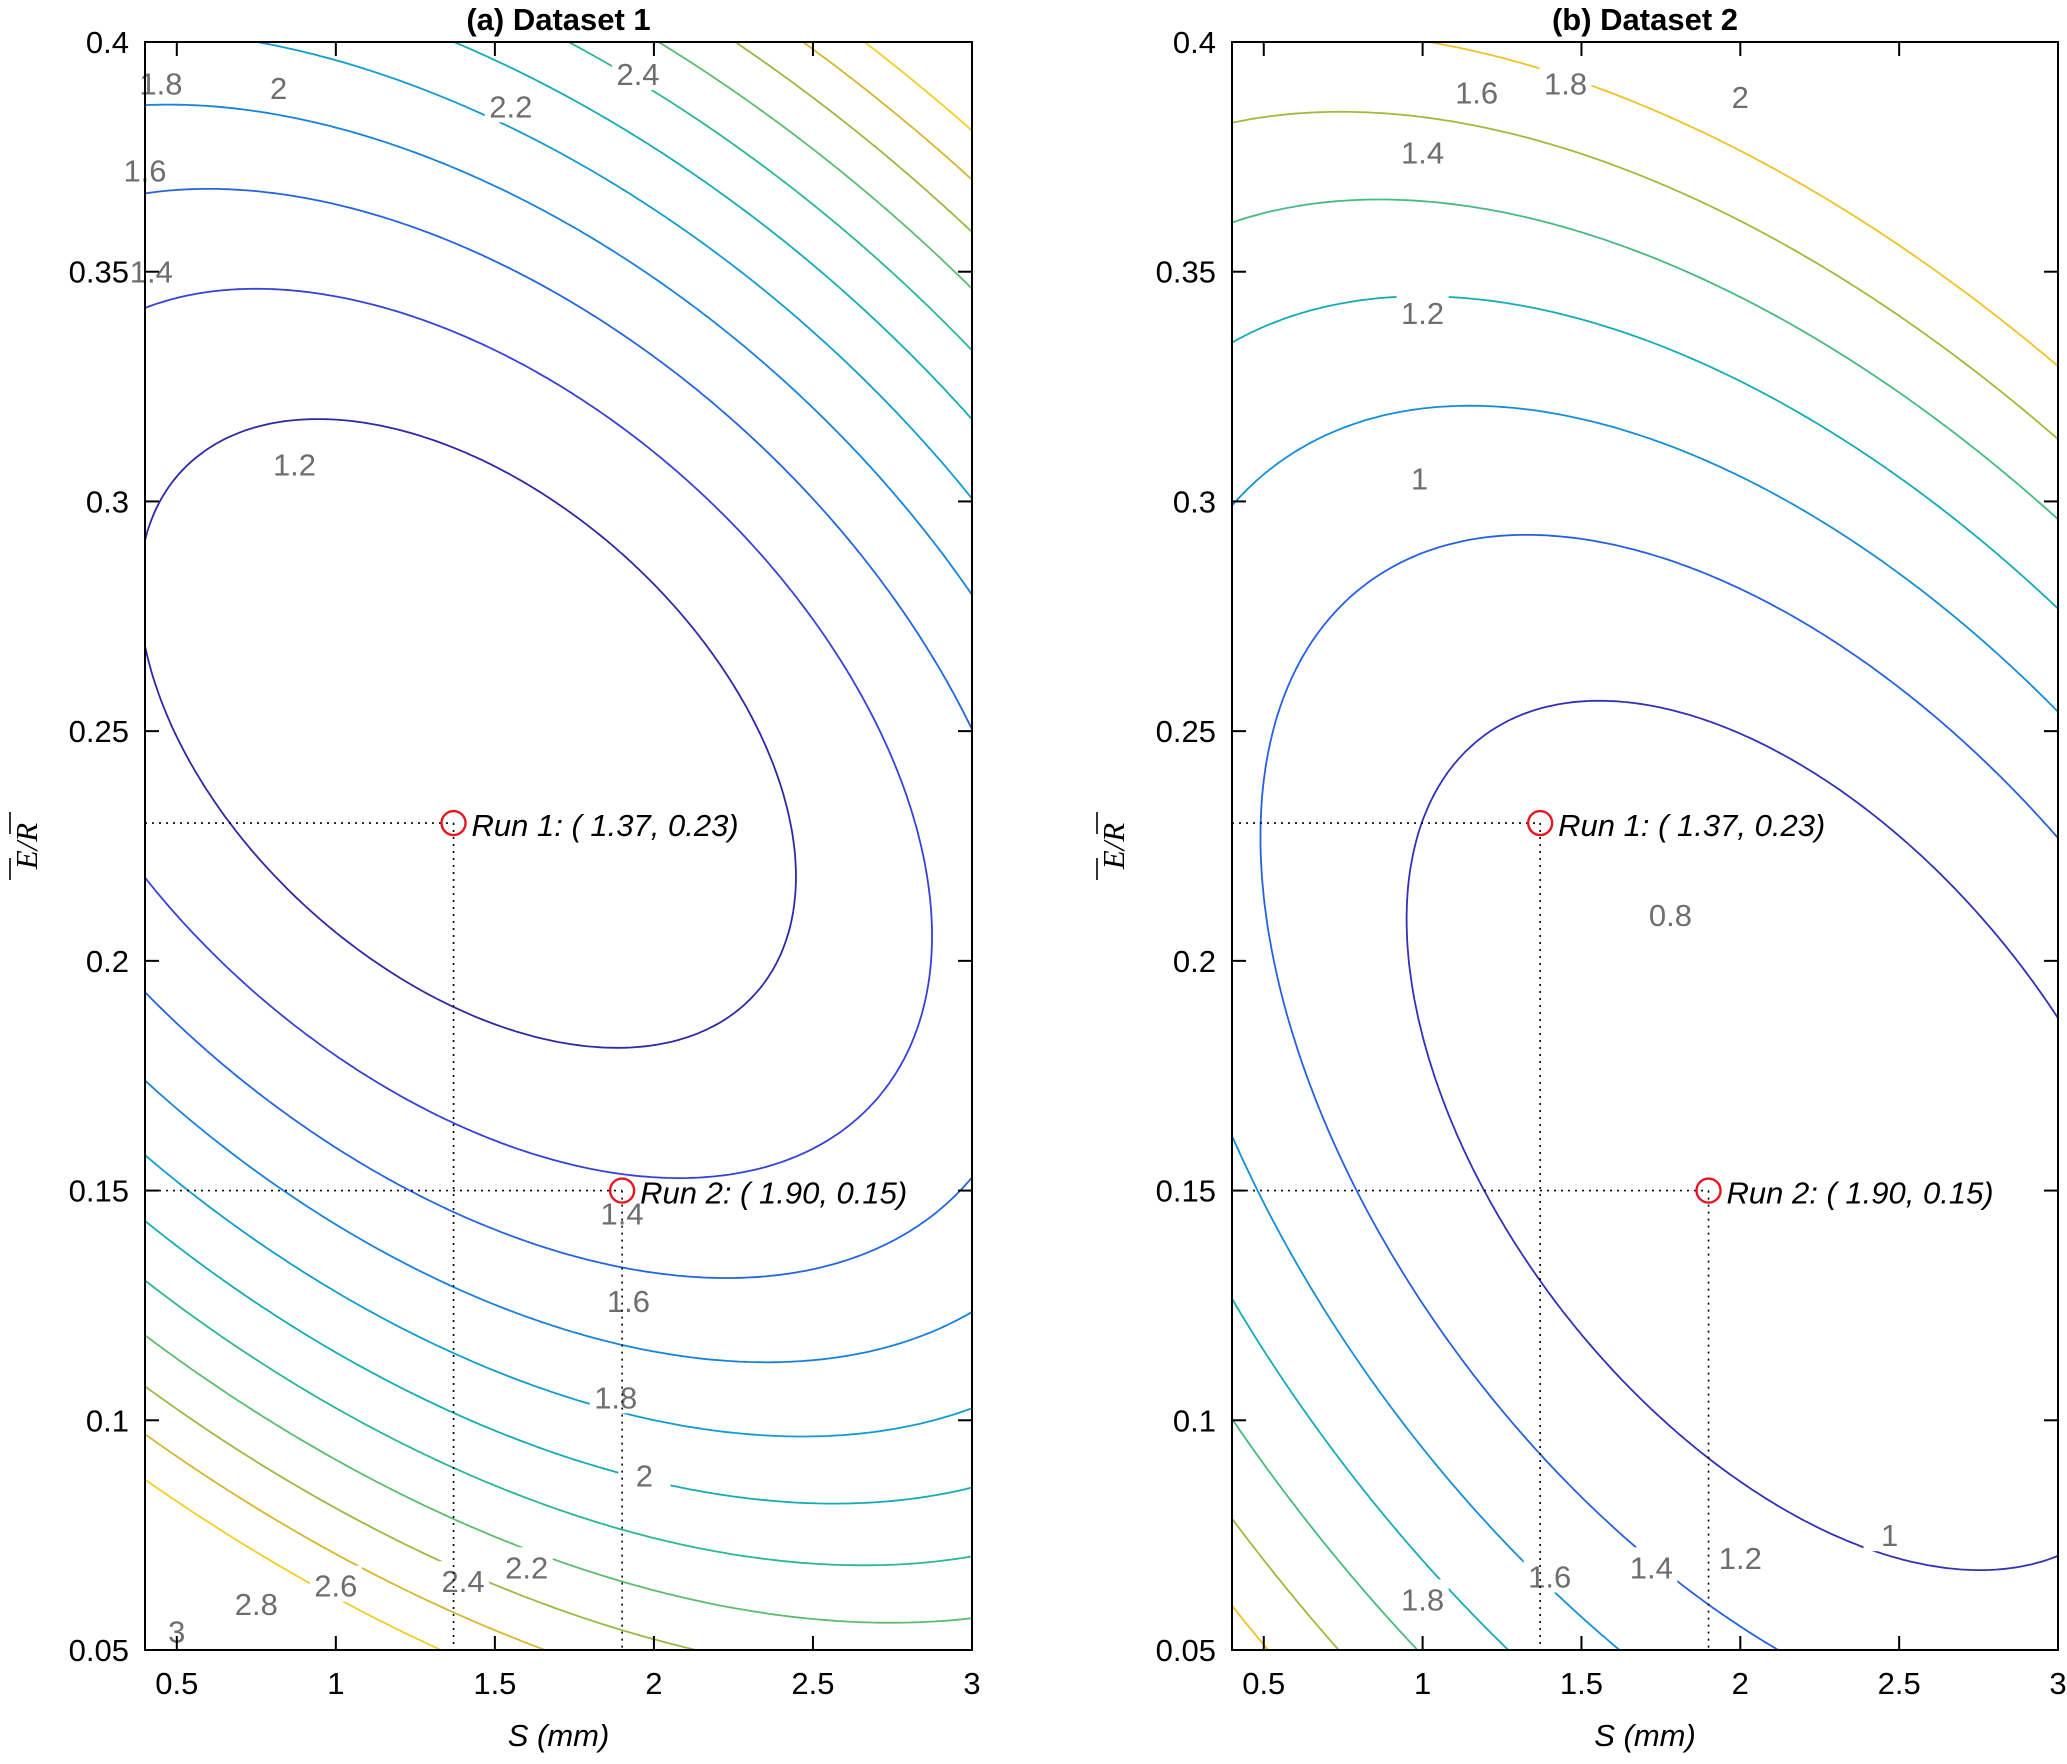 This screenshot has height=1764, width=2067. What do you see at coordinates (1670, 915) in the screenshot?
I see `contour-label: 0.8` at bounding box center [1670, 915].